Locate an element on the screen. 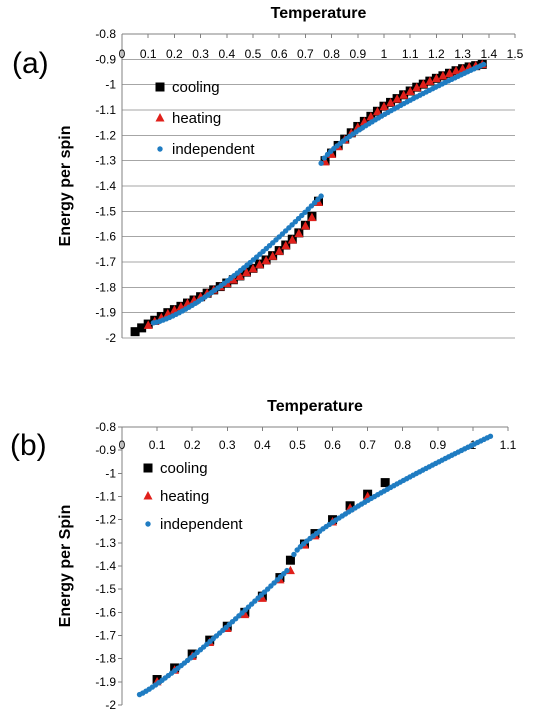  legend-marker-independent is located at coordinates (148, 524).